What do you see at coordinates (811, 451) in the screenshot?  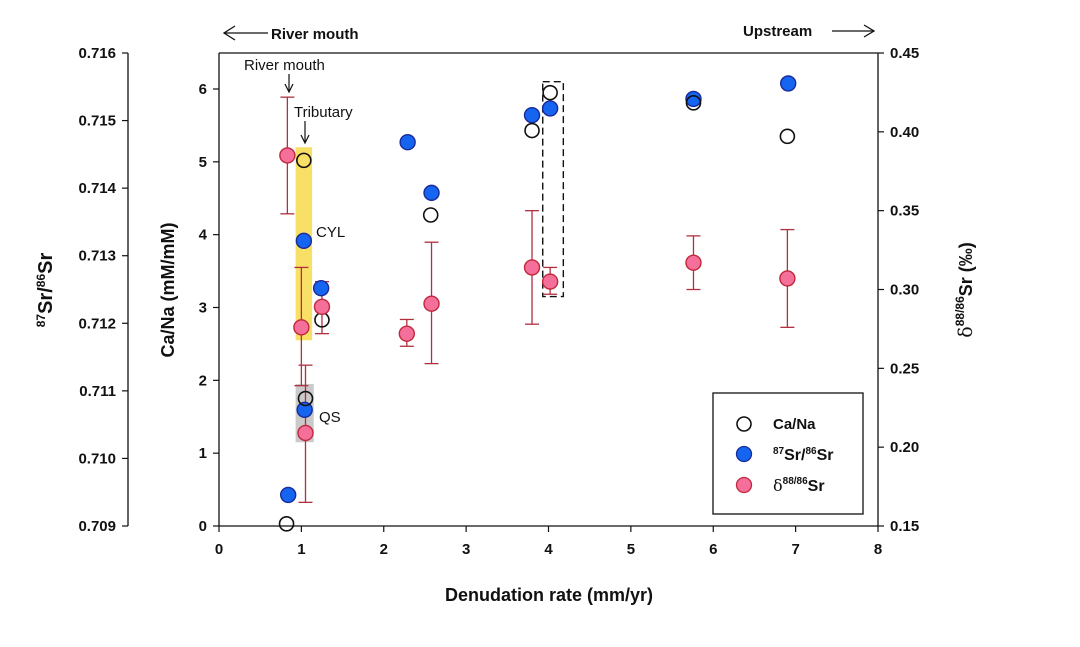 I see `legend-sr-sup2: 86` at bounding box center [811, 451].